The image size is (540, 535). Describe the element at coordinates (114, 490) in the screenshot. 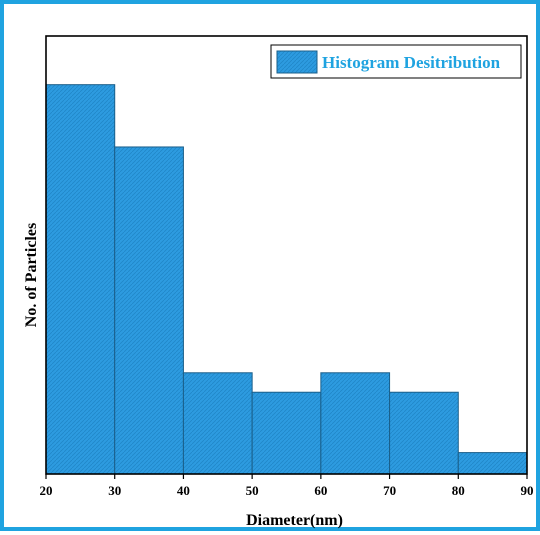

I see `x-tick-label: 30` at that location.